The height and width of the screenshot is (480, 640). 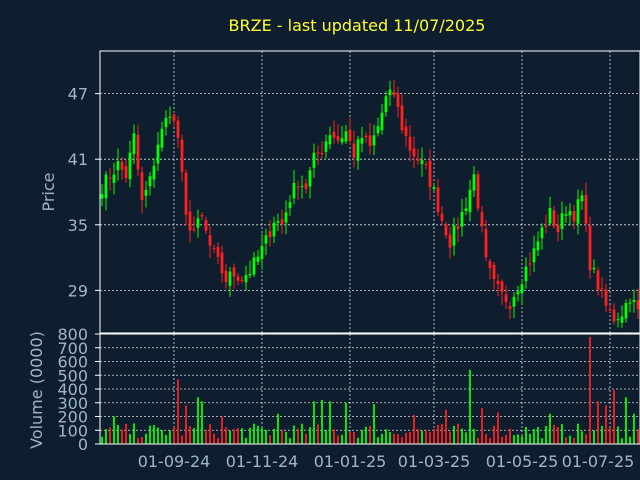 What do you see at coordinates (350, 461) in the screenshot?
I see `x-tick-label: 01-01-25` at bounding box center [350, 461].